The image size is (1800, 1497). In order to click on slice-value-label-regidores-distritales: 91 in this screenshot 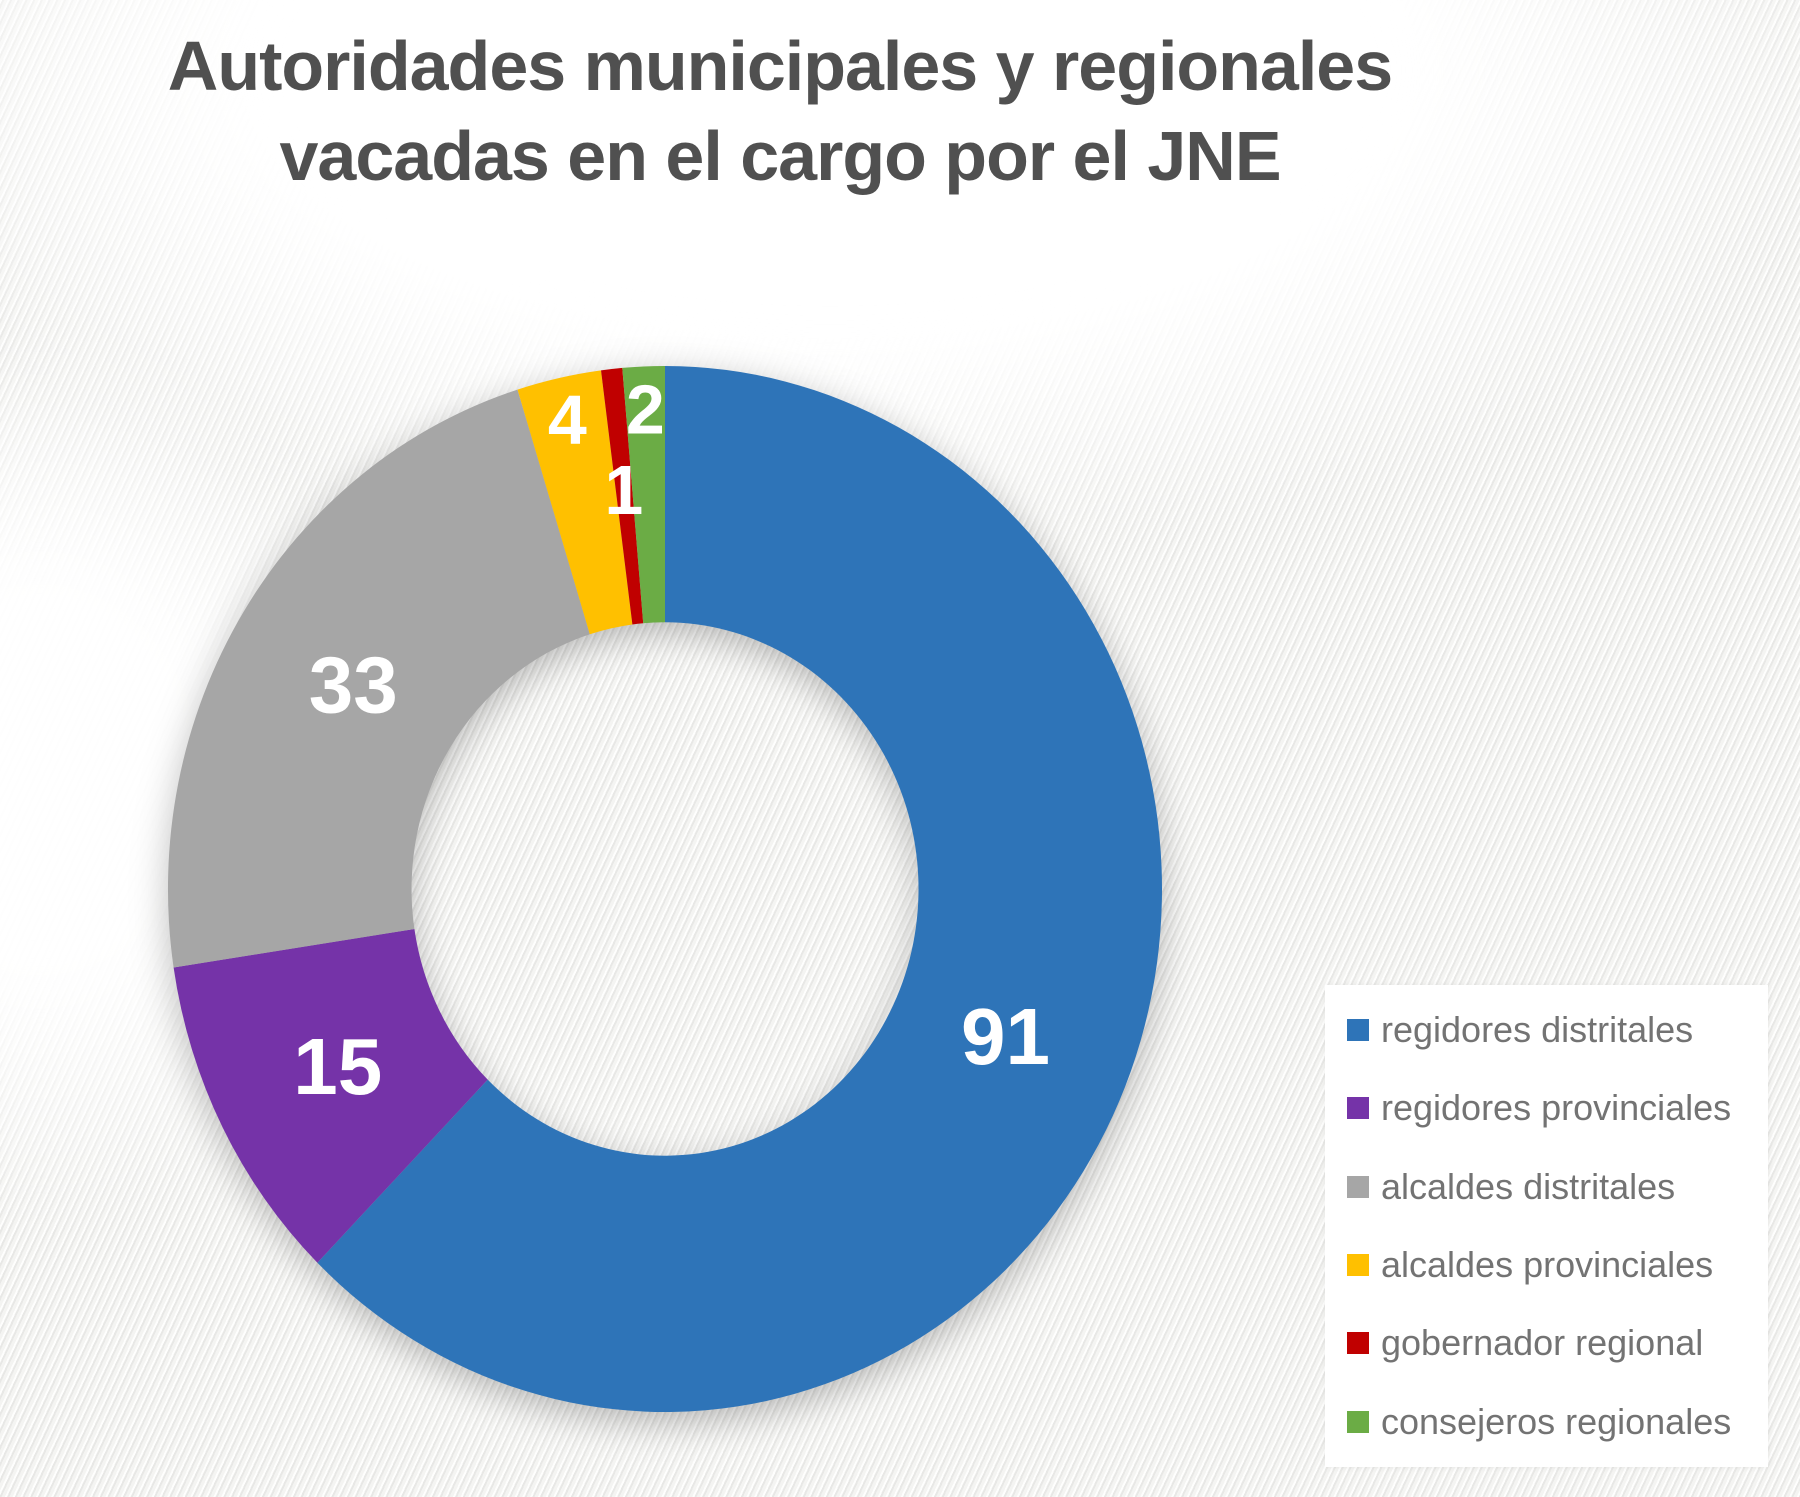, I will do `click(1005, 1036)`.